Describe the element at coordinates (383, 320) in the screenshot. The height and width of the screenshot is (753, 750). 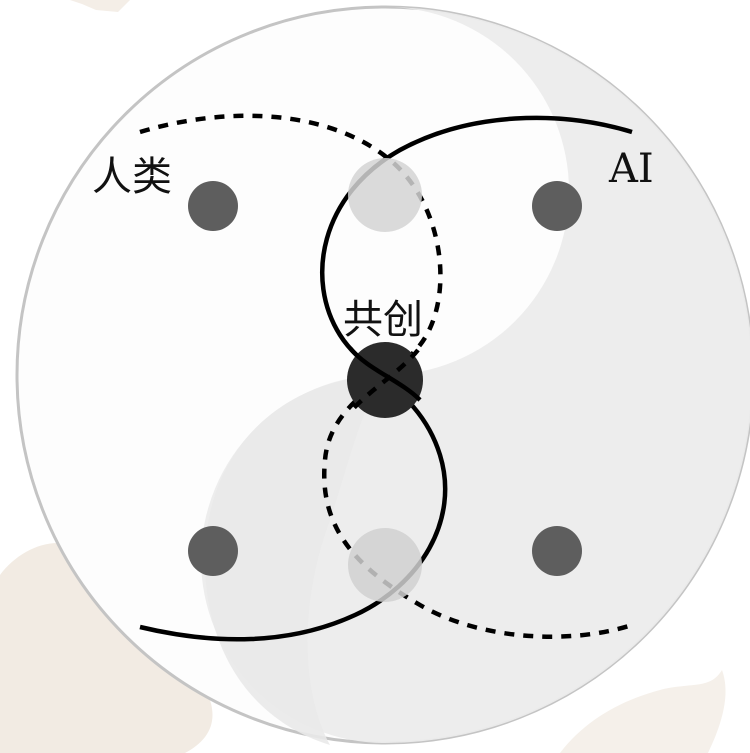
I see `label-cocreation: 共创` at that location.